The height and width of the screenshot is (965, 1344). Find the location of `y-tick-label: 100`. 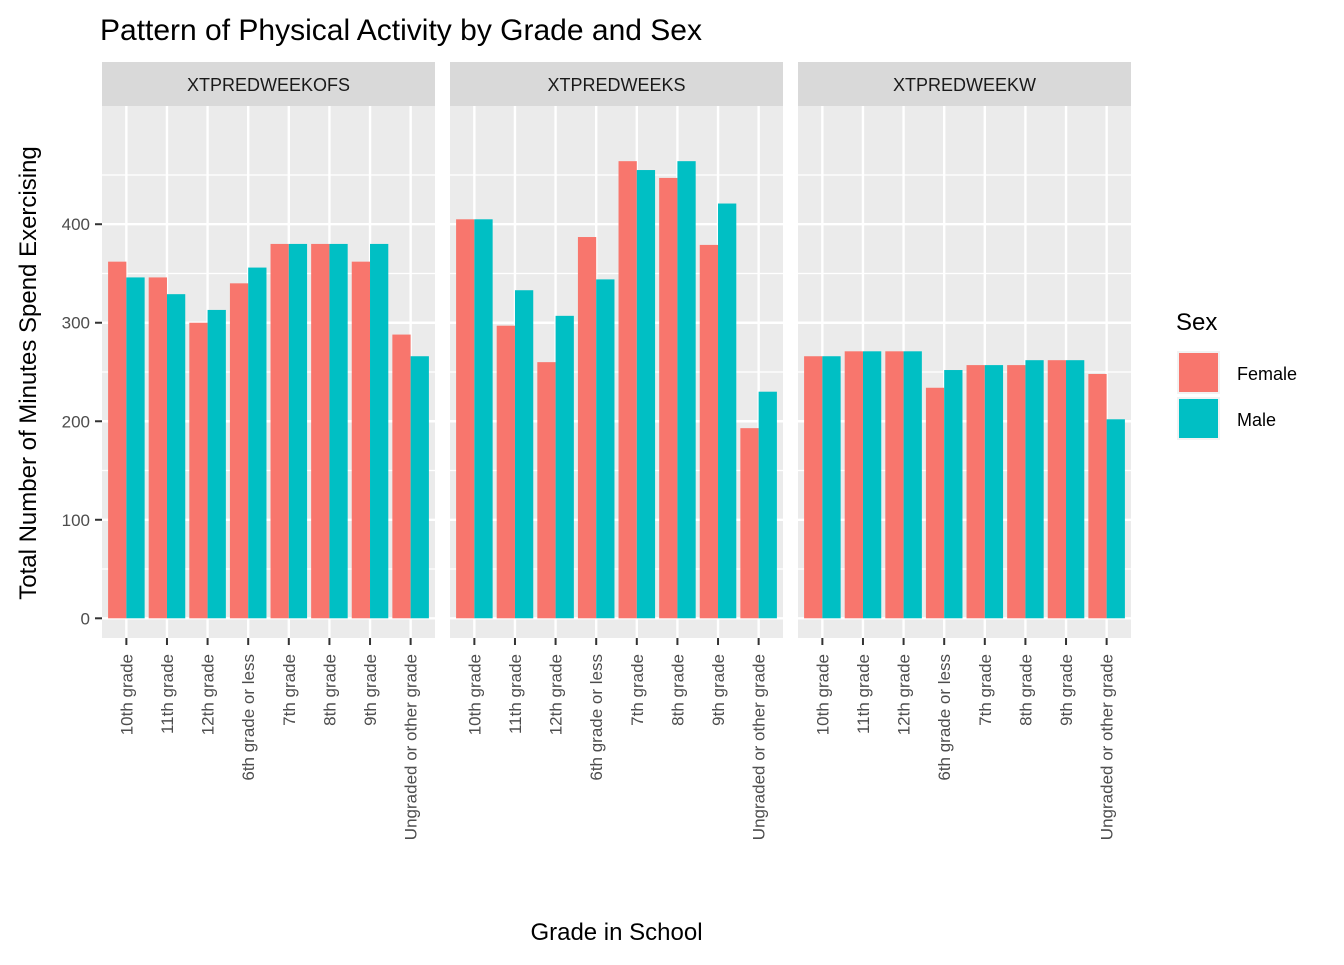

y-tick-label: 100 is located at coordinates (76, 520).